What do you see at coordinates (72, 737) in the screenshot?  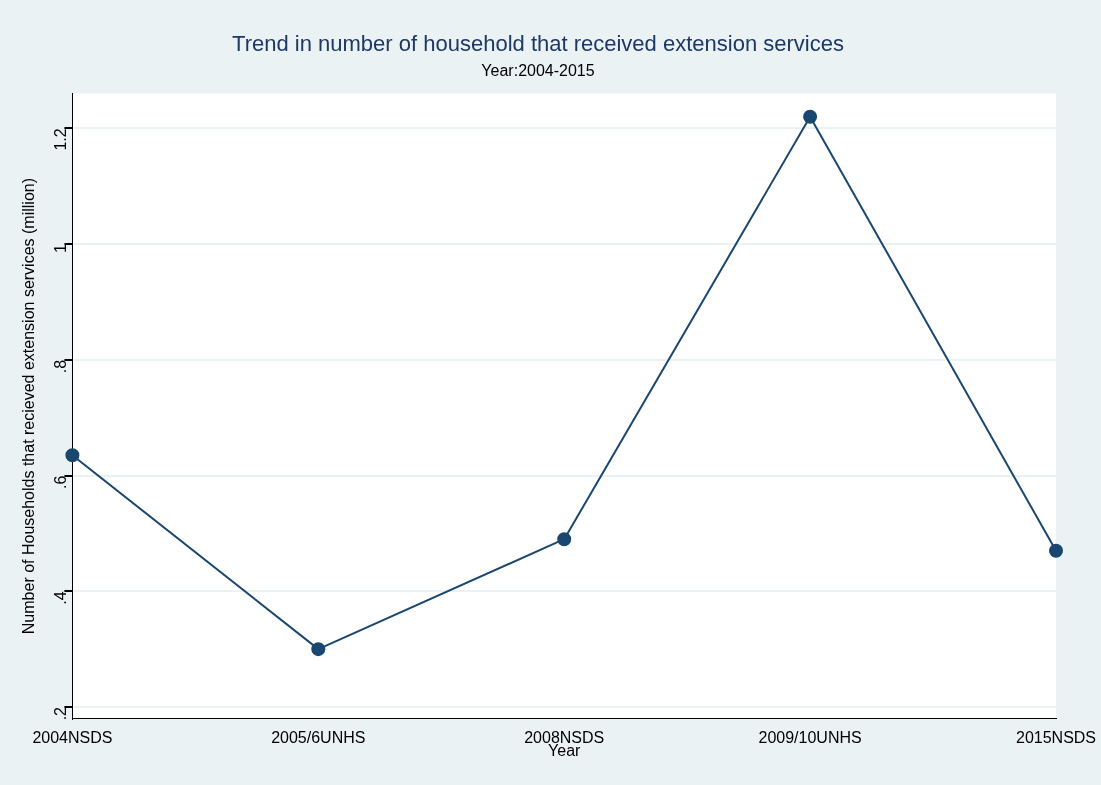 I see `x-tick-label: 2004NSDS` at bounding box center [72, 737].